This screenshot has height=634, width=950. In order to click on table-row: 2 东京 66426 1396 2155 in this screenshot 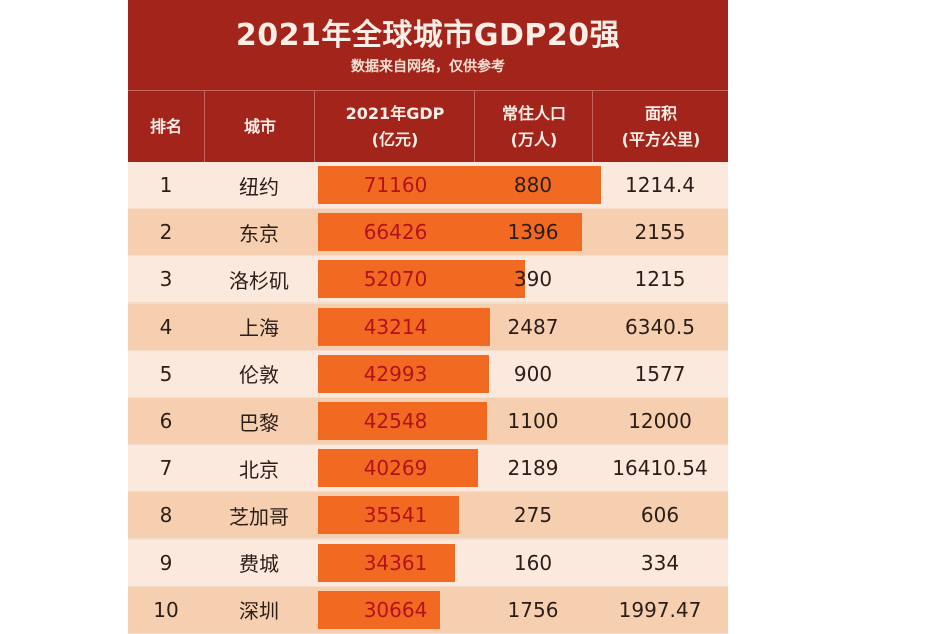, I will do `click(428, 232)`.